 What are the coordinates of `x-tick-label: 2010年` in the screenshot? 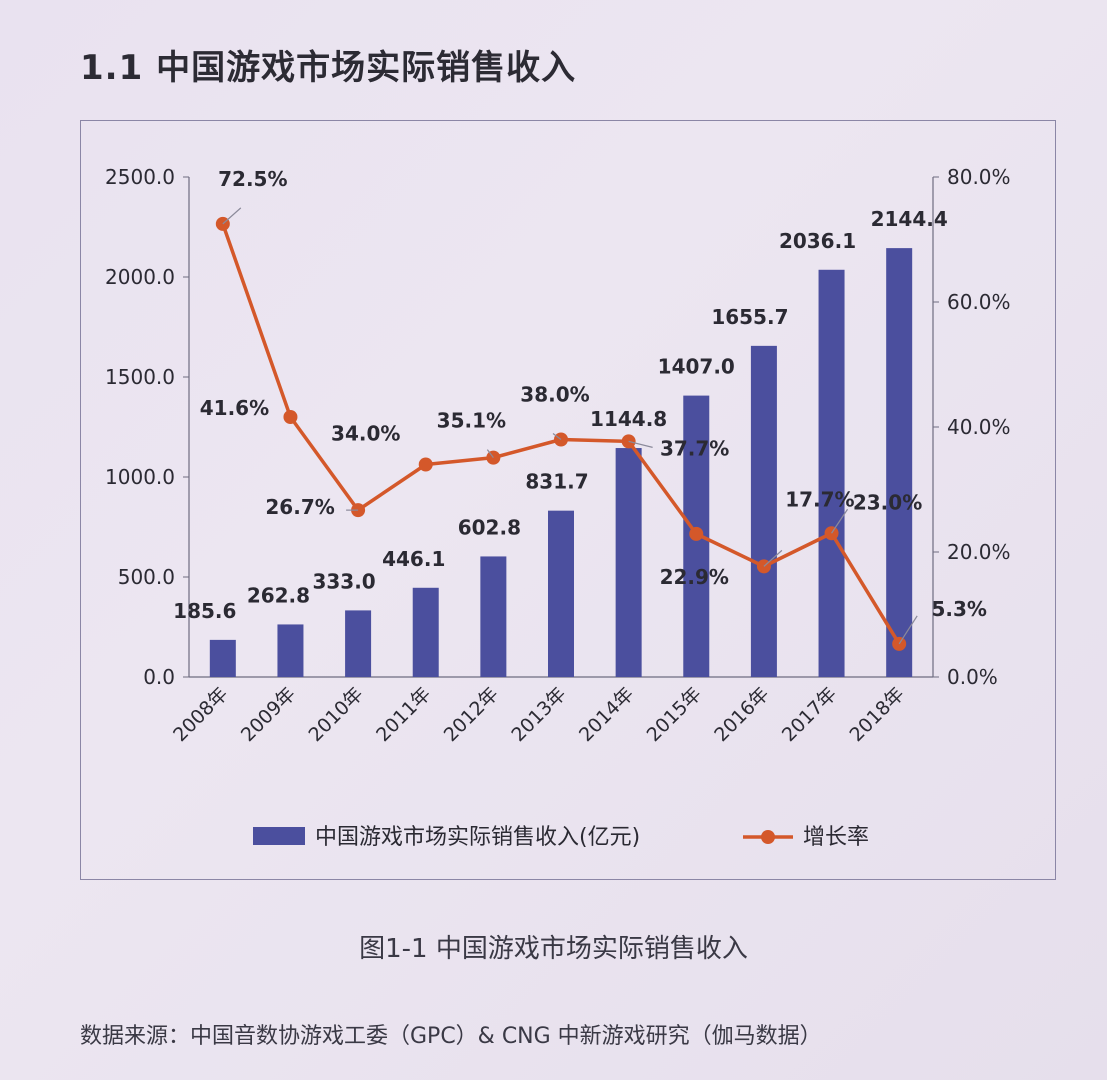 It's located at (335, 714).